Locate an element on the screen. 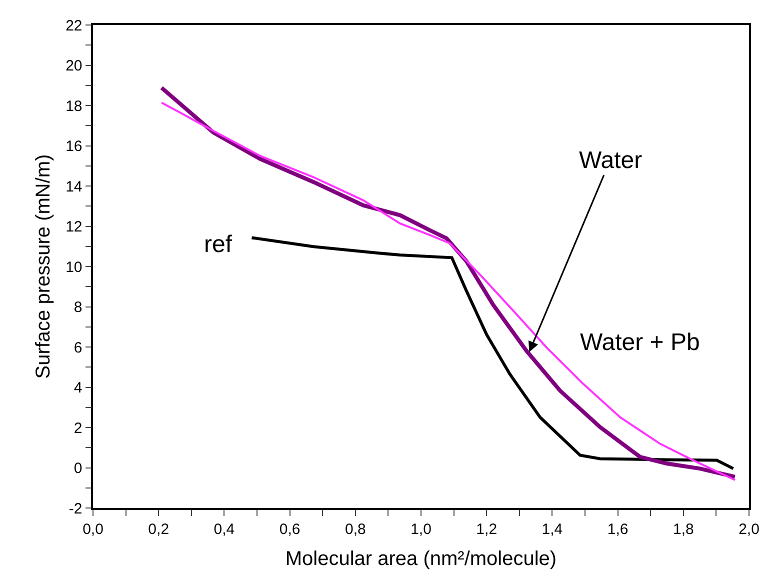 Image resolution: width=765 pixels, height=586 pixels. x-axis-title: Molecular area (nm²/molecule) is located at coordinates (421, 559).